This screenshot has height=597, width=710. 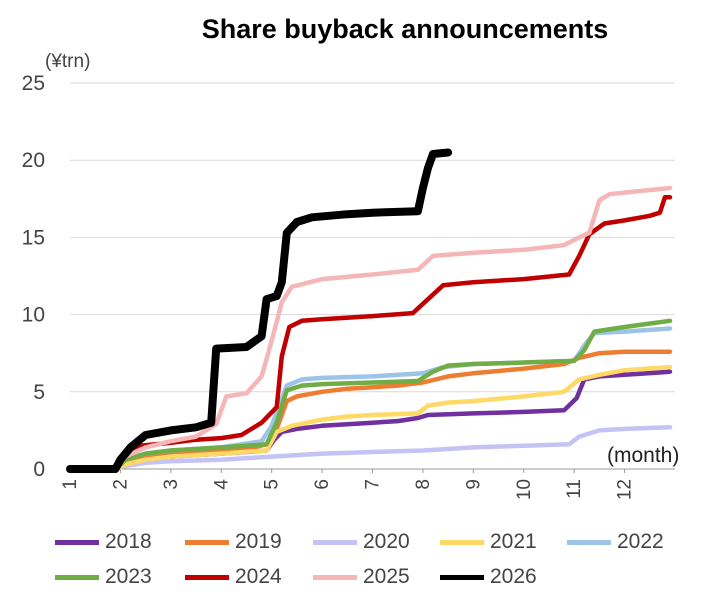 What do you see at coordinates (67, 61) in the screenshot?
I see `y-axis-label: (¥trn)` at bounding box center [67, 61].